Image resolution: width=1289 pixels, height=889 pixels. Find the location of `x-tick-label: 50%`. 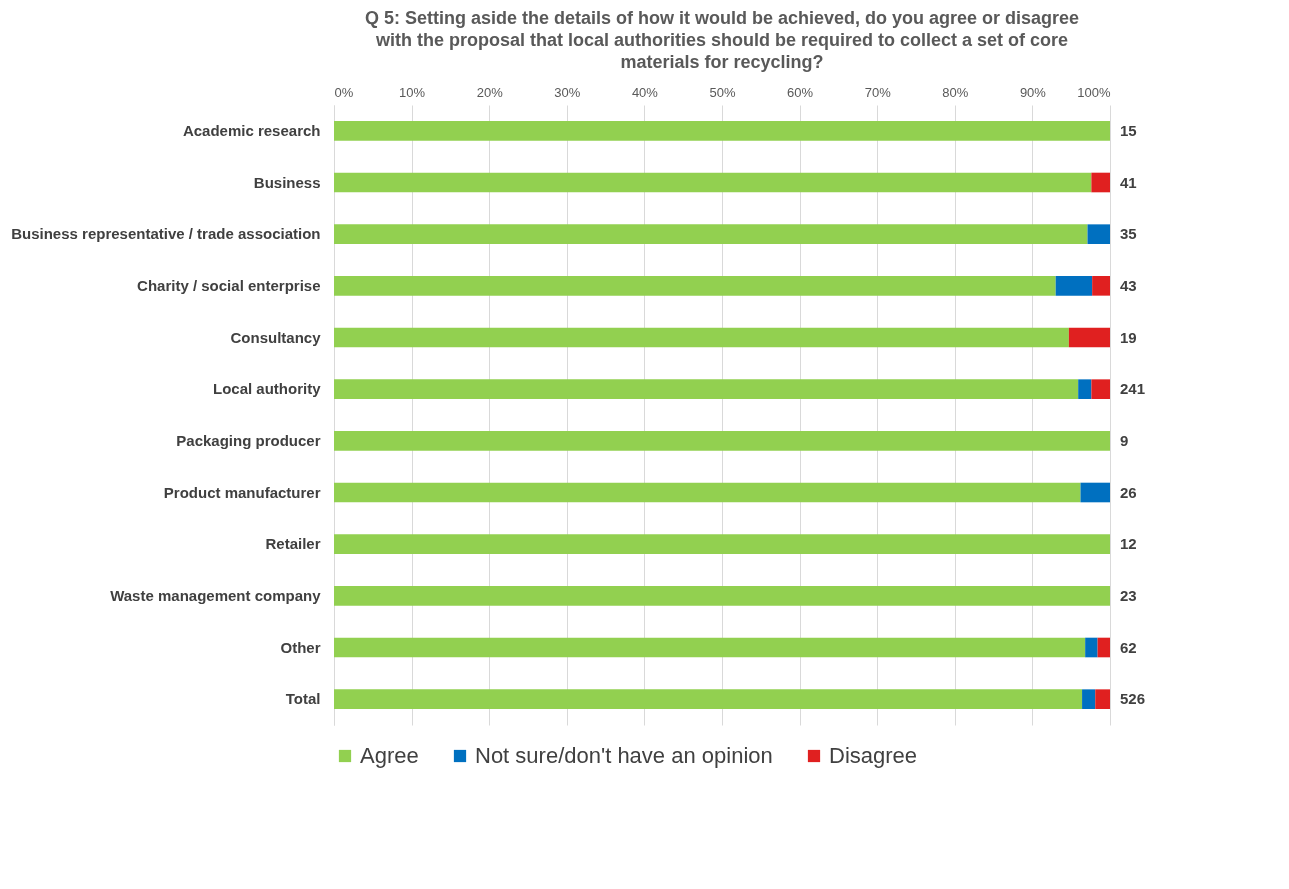

x-tick-label: 50% is located at coordinates (722, 92).